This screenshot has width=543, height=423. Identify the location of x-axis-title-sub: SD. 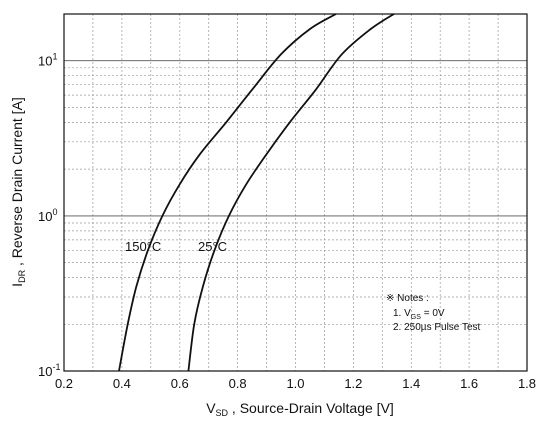
(222, 413).